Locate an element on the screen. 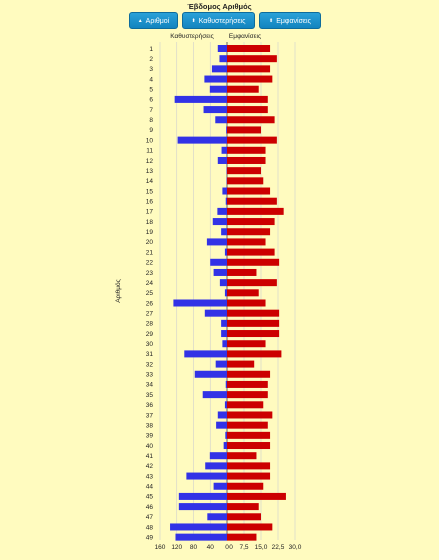 The image size is (439, 560). sort-by-appearances-button: ⬍ Εμφανίσεις is located at coordinates (290, 20).